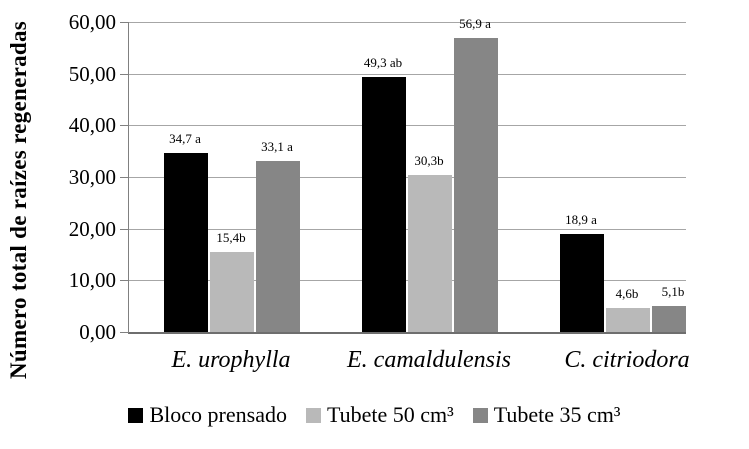 The image size is (749, 449). Describe the element at coordinates (18, 200) in the screenshot. I see `y-axis-title: Número total de raízes regeneradas` at that location.